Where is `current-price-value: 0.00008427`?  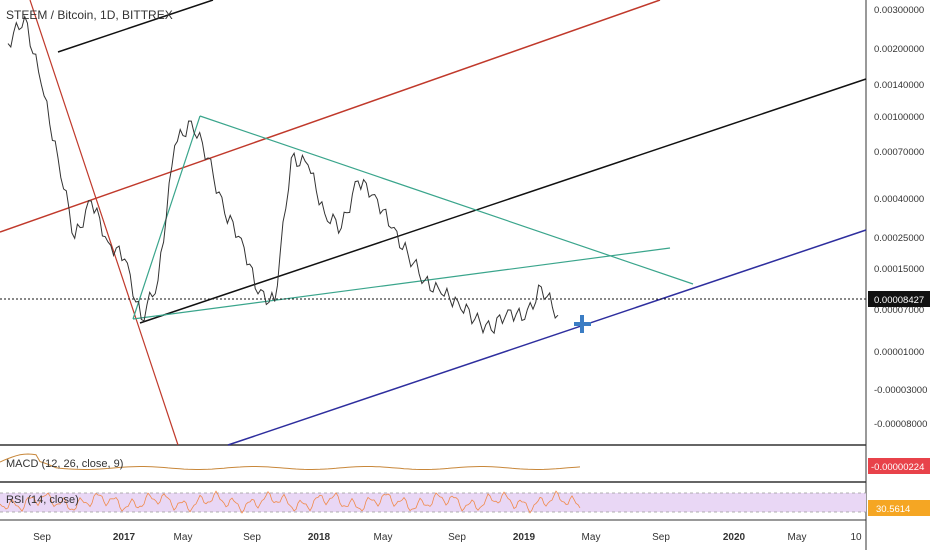 current-price-value: 0.00008427 is located at coordinates (899, 300).